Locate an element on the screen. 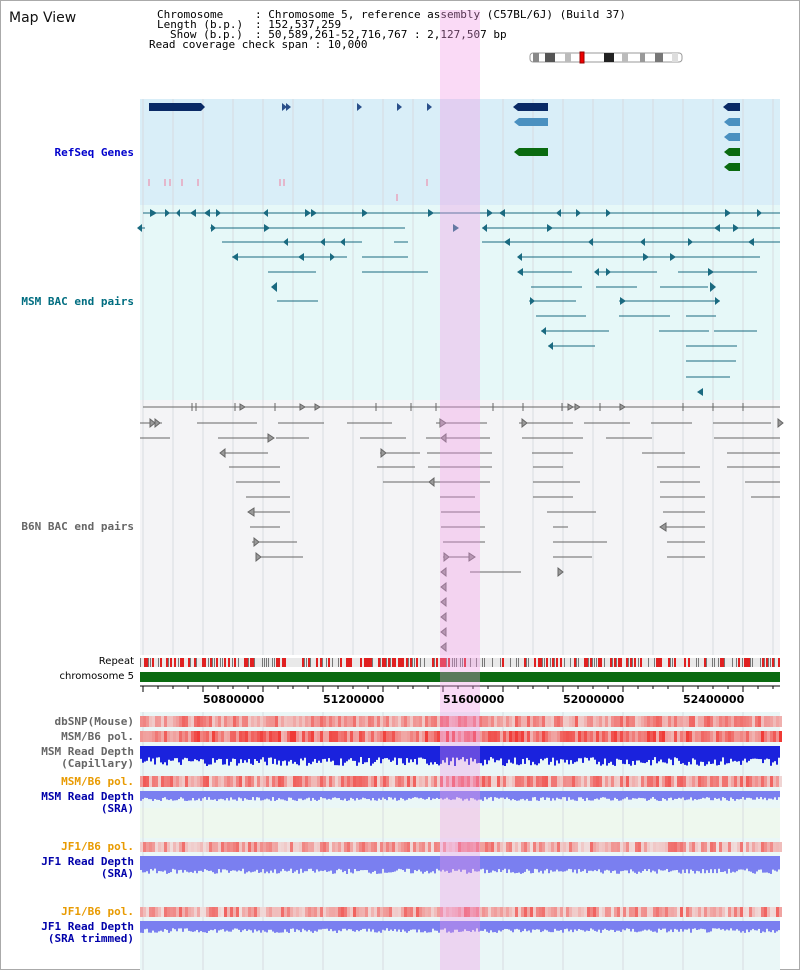  track-label-msm-depth-cap-sub: (Capillary) is located at coordinates (97, 763).